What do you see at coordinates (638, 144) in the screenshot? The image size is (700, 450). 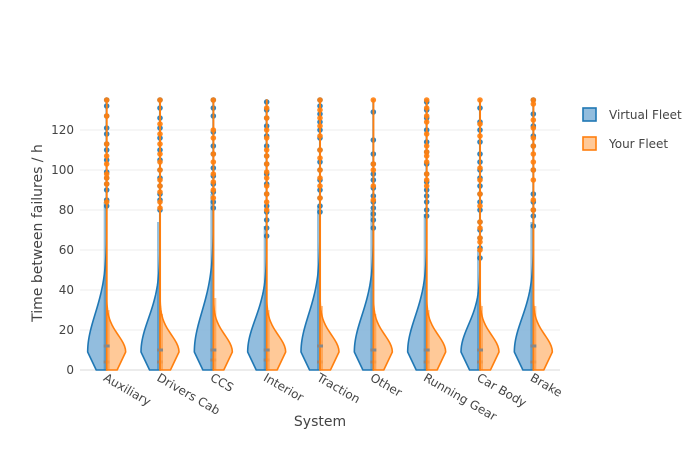 I see `legend-label: Your Fleet` at bounding box center [638, 144].